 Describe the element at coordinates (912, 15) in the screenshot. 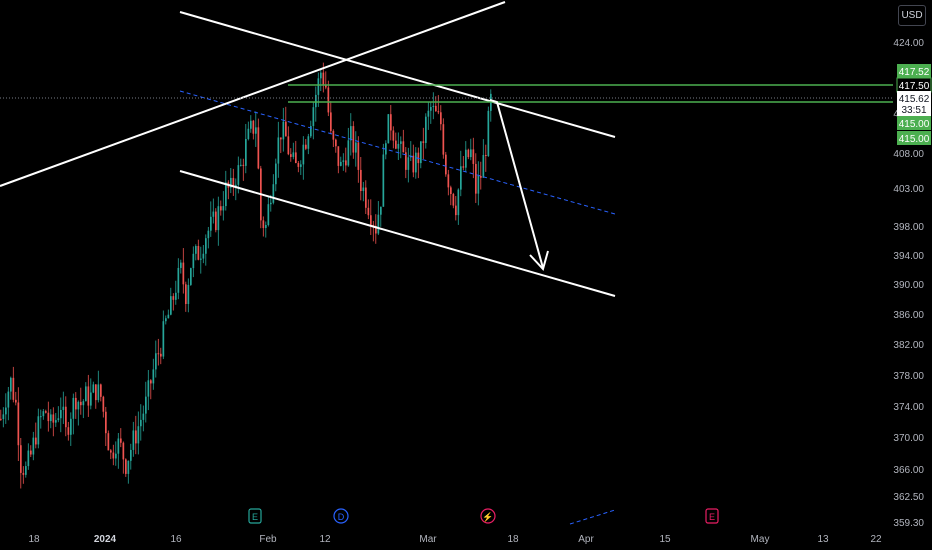

I see `currency-button: USD` at that location.